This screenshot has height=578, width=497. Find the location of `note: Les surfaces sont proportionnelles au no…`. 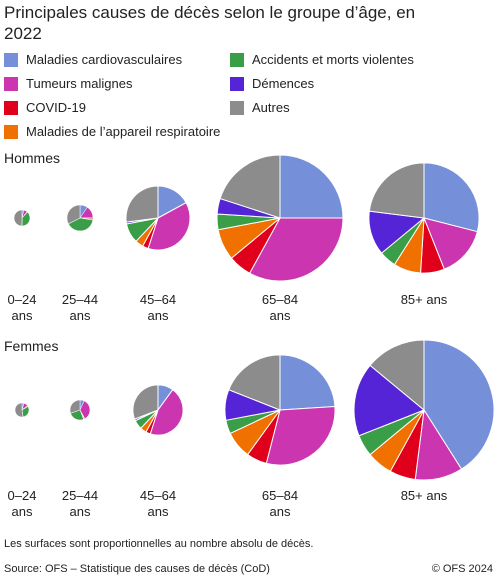

note: Les surfaces sont proportionnelles au no… is located at coordinates (159, 544).